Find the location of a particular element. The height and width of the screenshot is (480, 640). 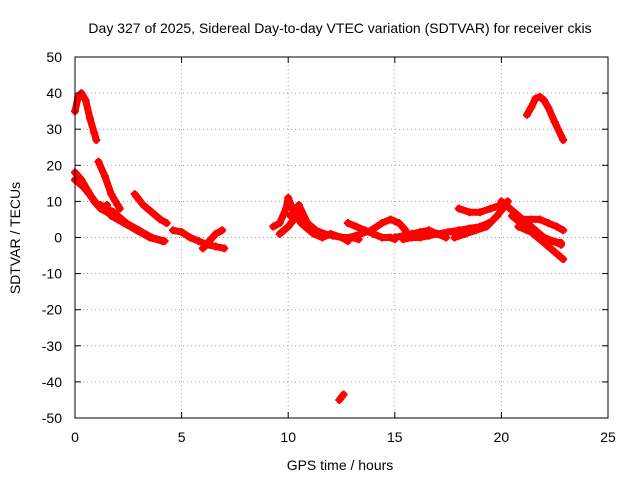

x-tick-label: 15 is located at coordinates (395, 437).